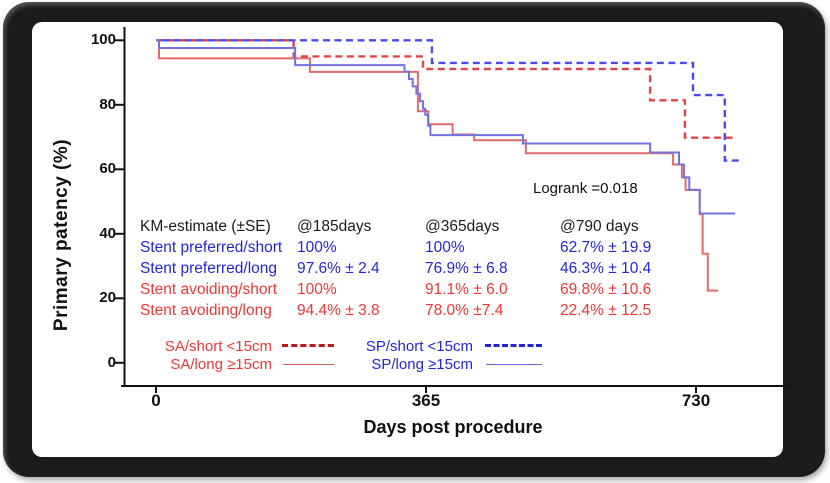 This screenshot has width=830, height=483. What do you see at coordinates (606, 310) in the screenshot?
I see `table-cell: 22.4% ± 12.5` at bounding box center [606, 310].